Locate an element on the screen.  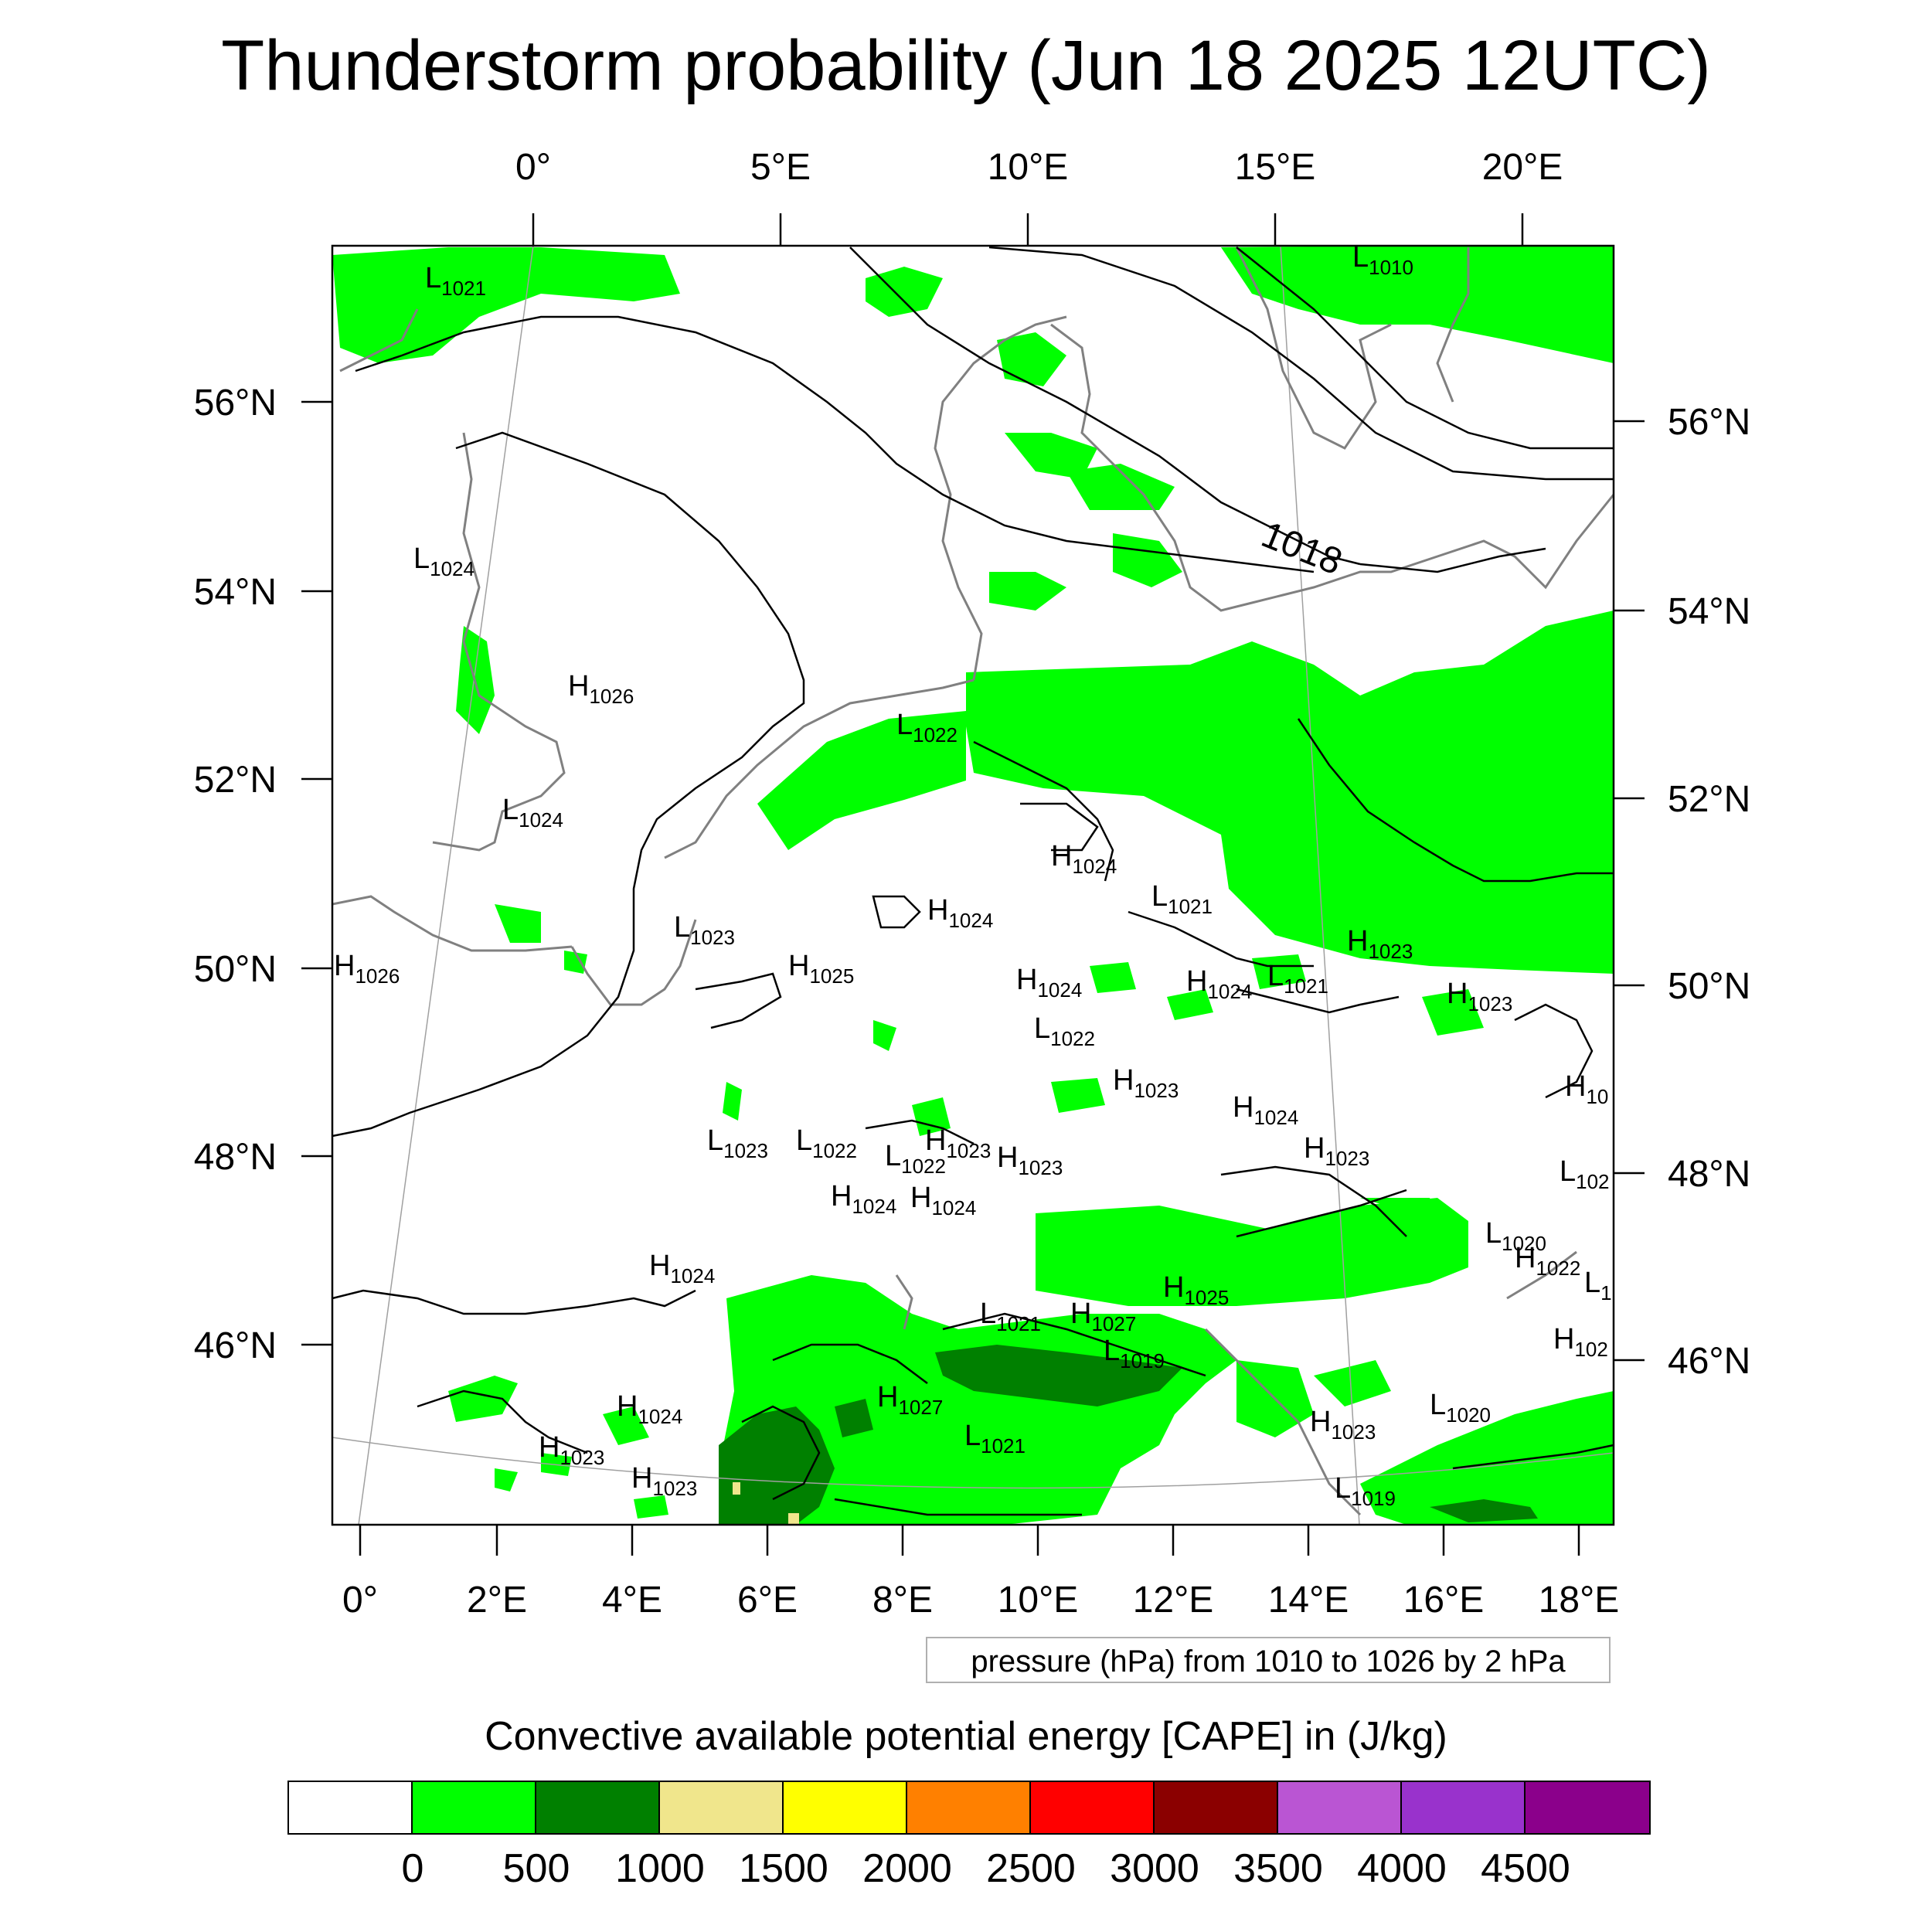
pressure-center-label: H102 is located at coordinates (1581, 1342).